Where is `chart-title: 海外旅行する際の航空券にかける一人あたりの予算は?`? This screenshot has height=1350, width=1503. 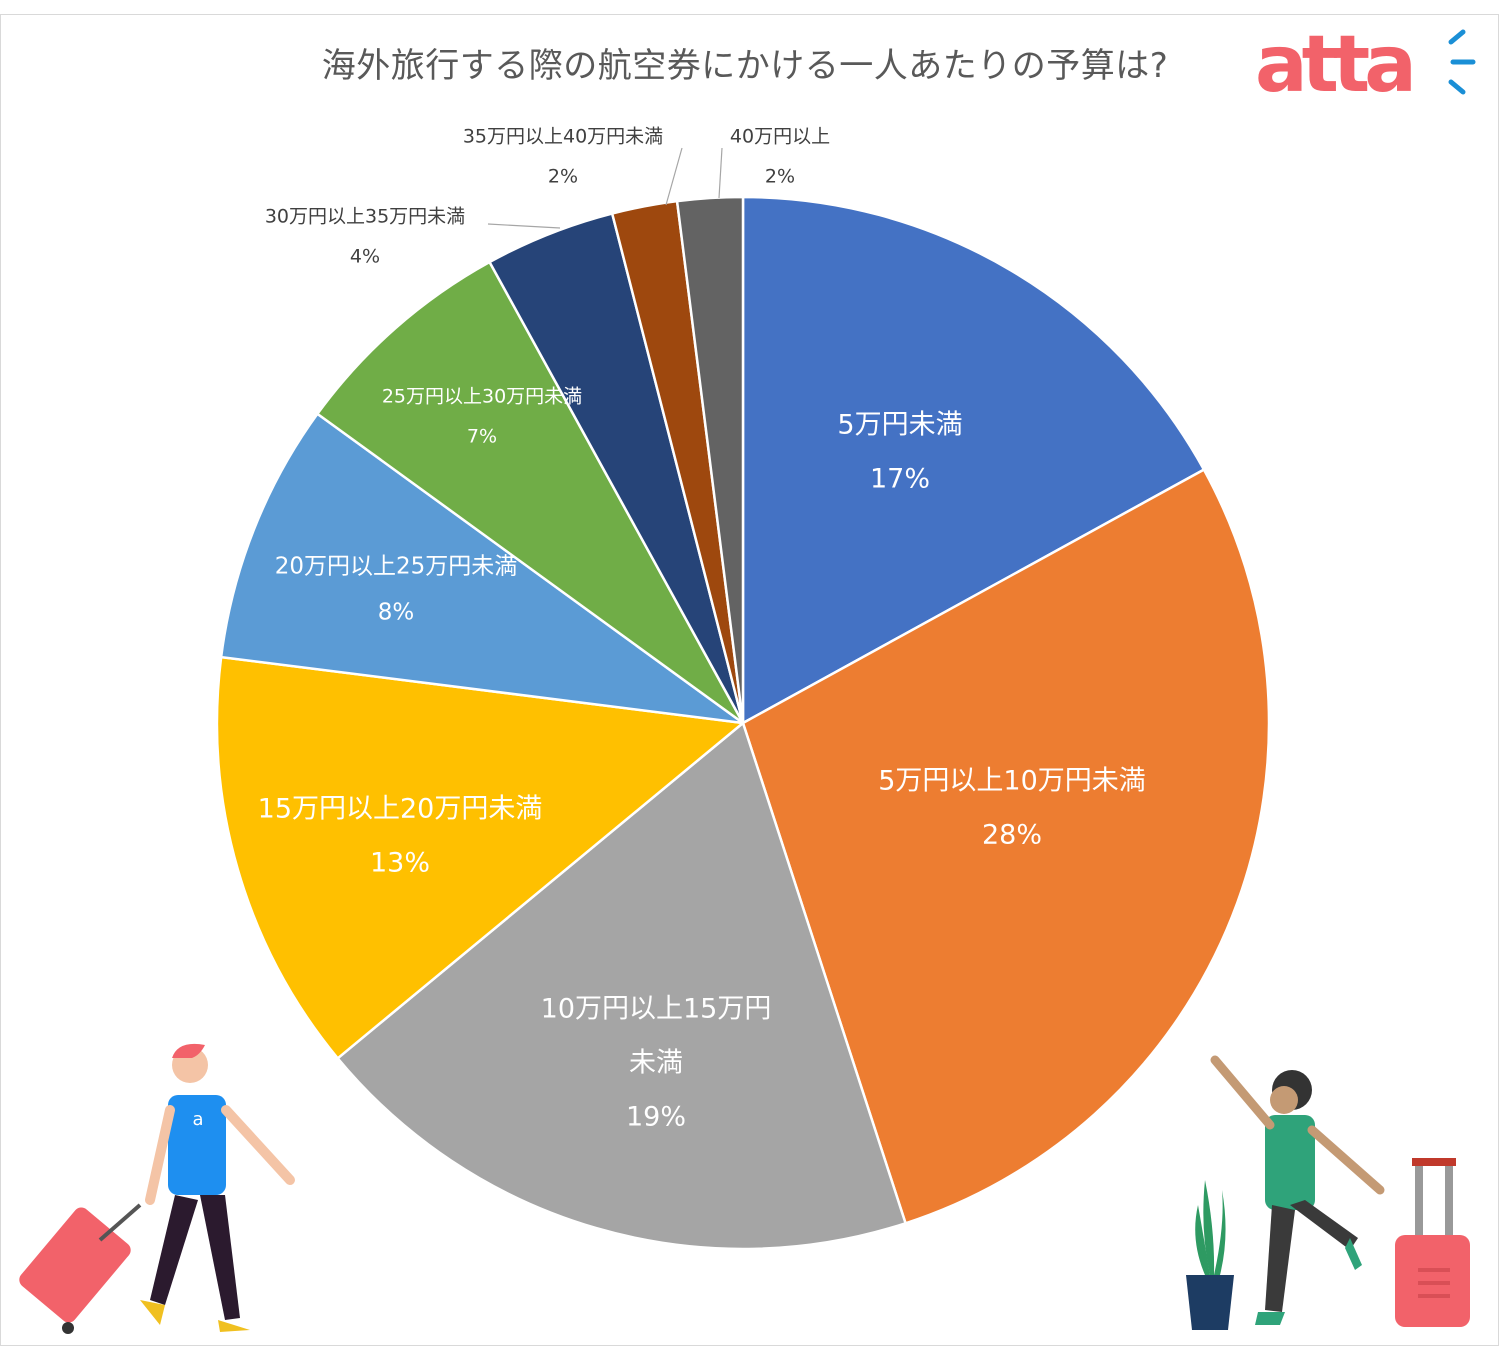
chart-title: 海外旅行する際の航空券にかける一人あたりの予算は? is located at coordinates (745, 66).